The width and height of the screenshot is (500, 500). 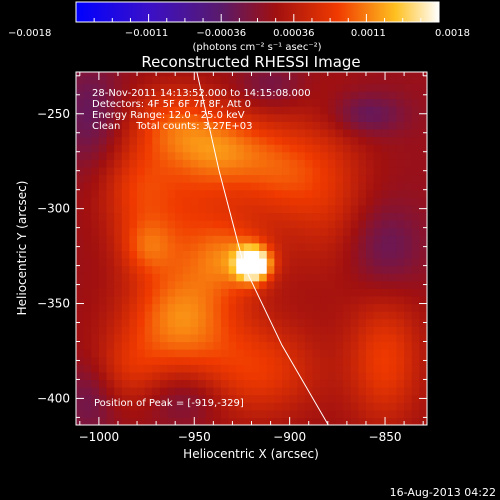 I want to click on y-tick-label: −300, so click(x=53, y=209).